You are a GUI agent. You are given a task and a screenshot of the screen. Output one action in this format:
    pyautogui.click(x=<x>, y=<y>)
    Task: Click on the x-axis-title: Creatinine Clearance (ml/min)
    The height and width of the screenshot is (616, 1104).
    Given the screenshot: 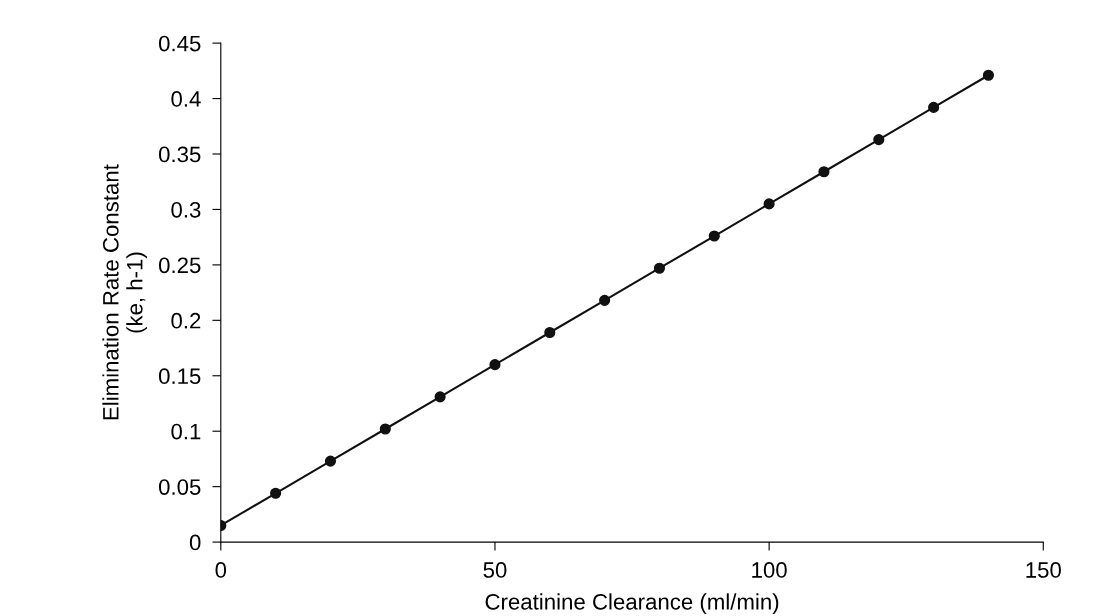 What is the action you would take?
    pyautogui.click(x=632, y=604)
    